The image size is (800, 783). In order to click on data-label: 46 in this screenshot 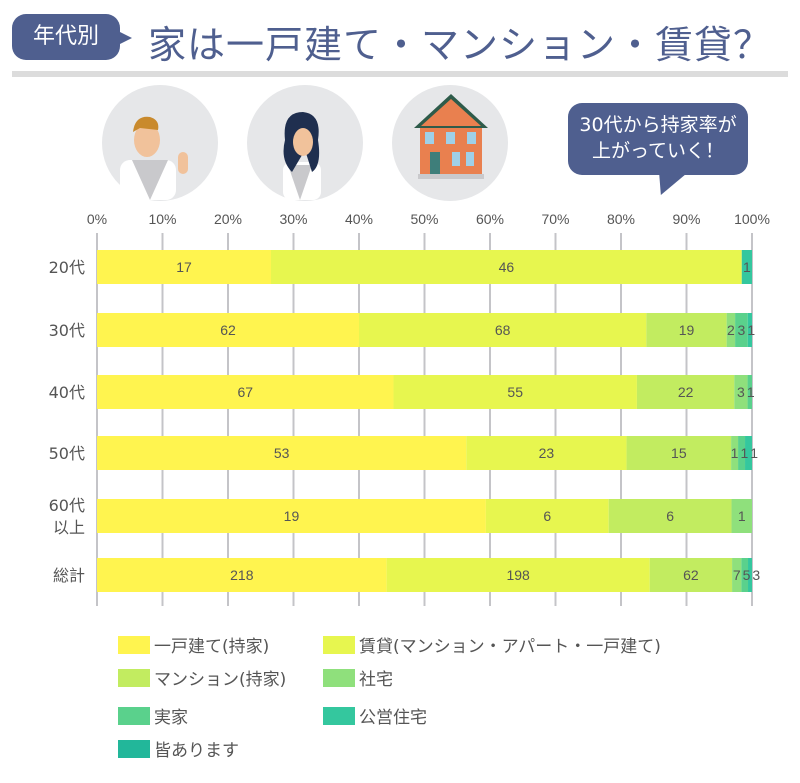, I will do `click(507, 267)`.